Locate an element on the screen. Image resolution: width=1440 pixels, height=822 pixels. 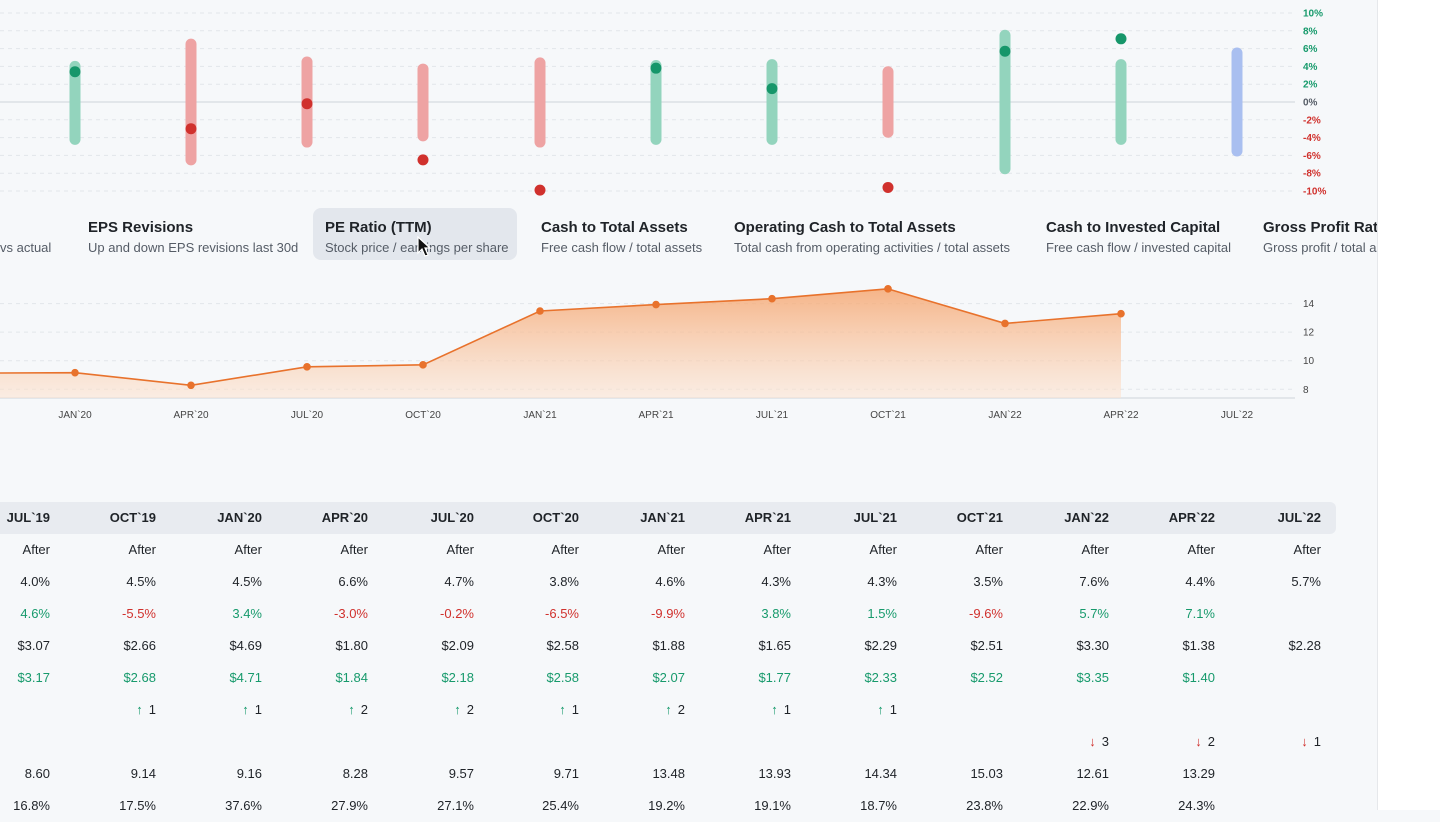
column-header: APR`22 is located at coordinates (1191, 517).